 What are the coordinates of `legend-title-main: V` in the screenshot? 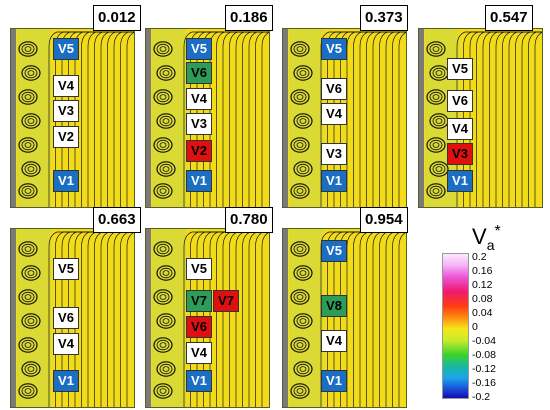 It's located at (479, 236).